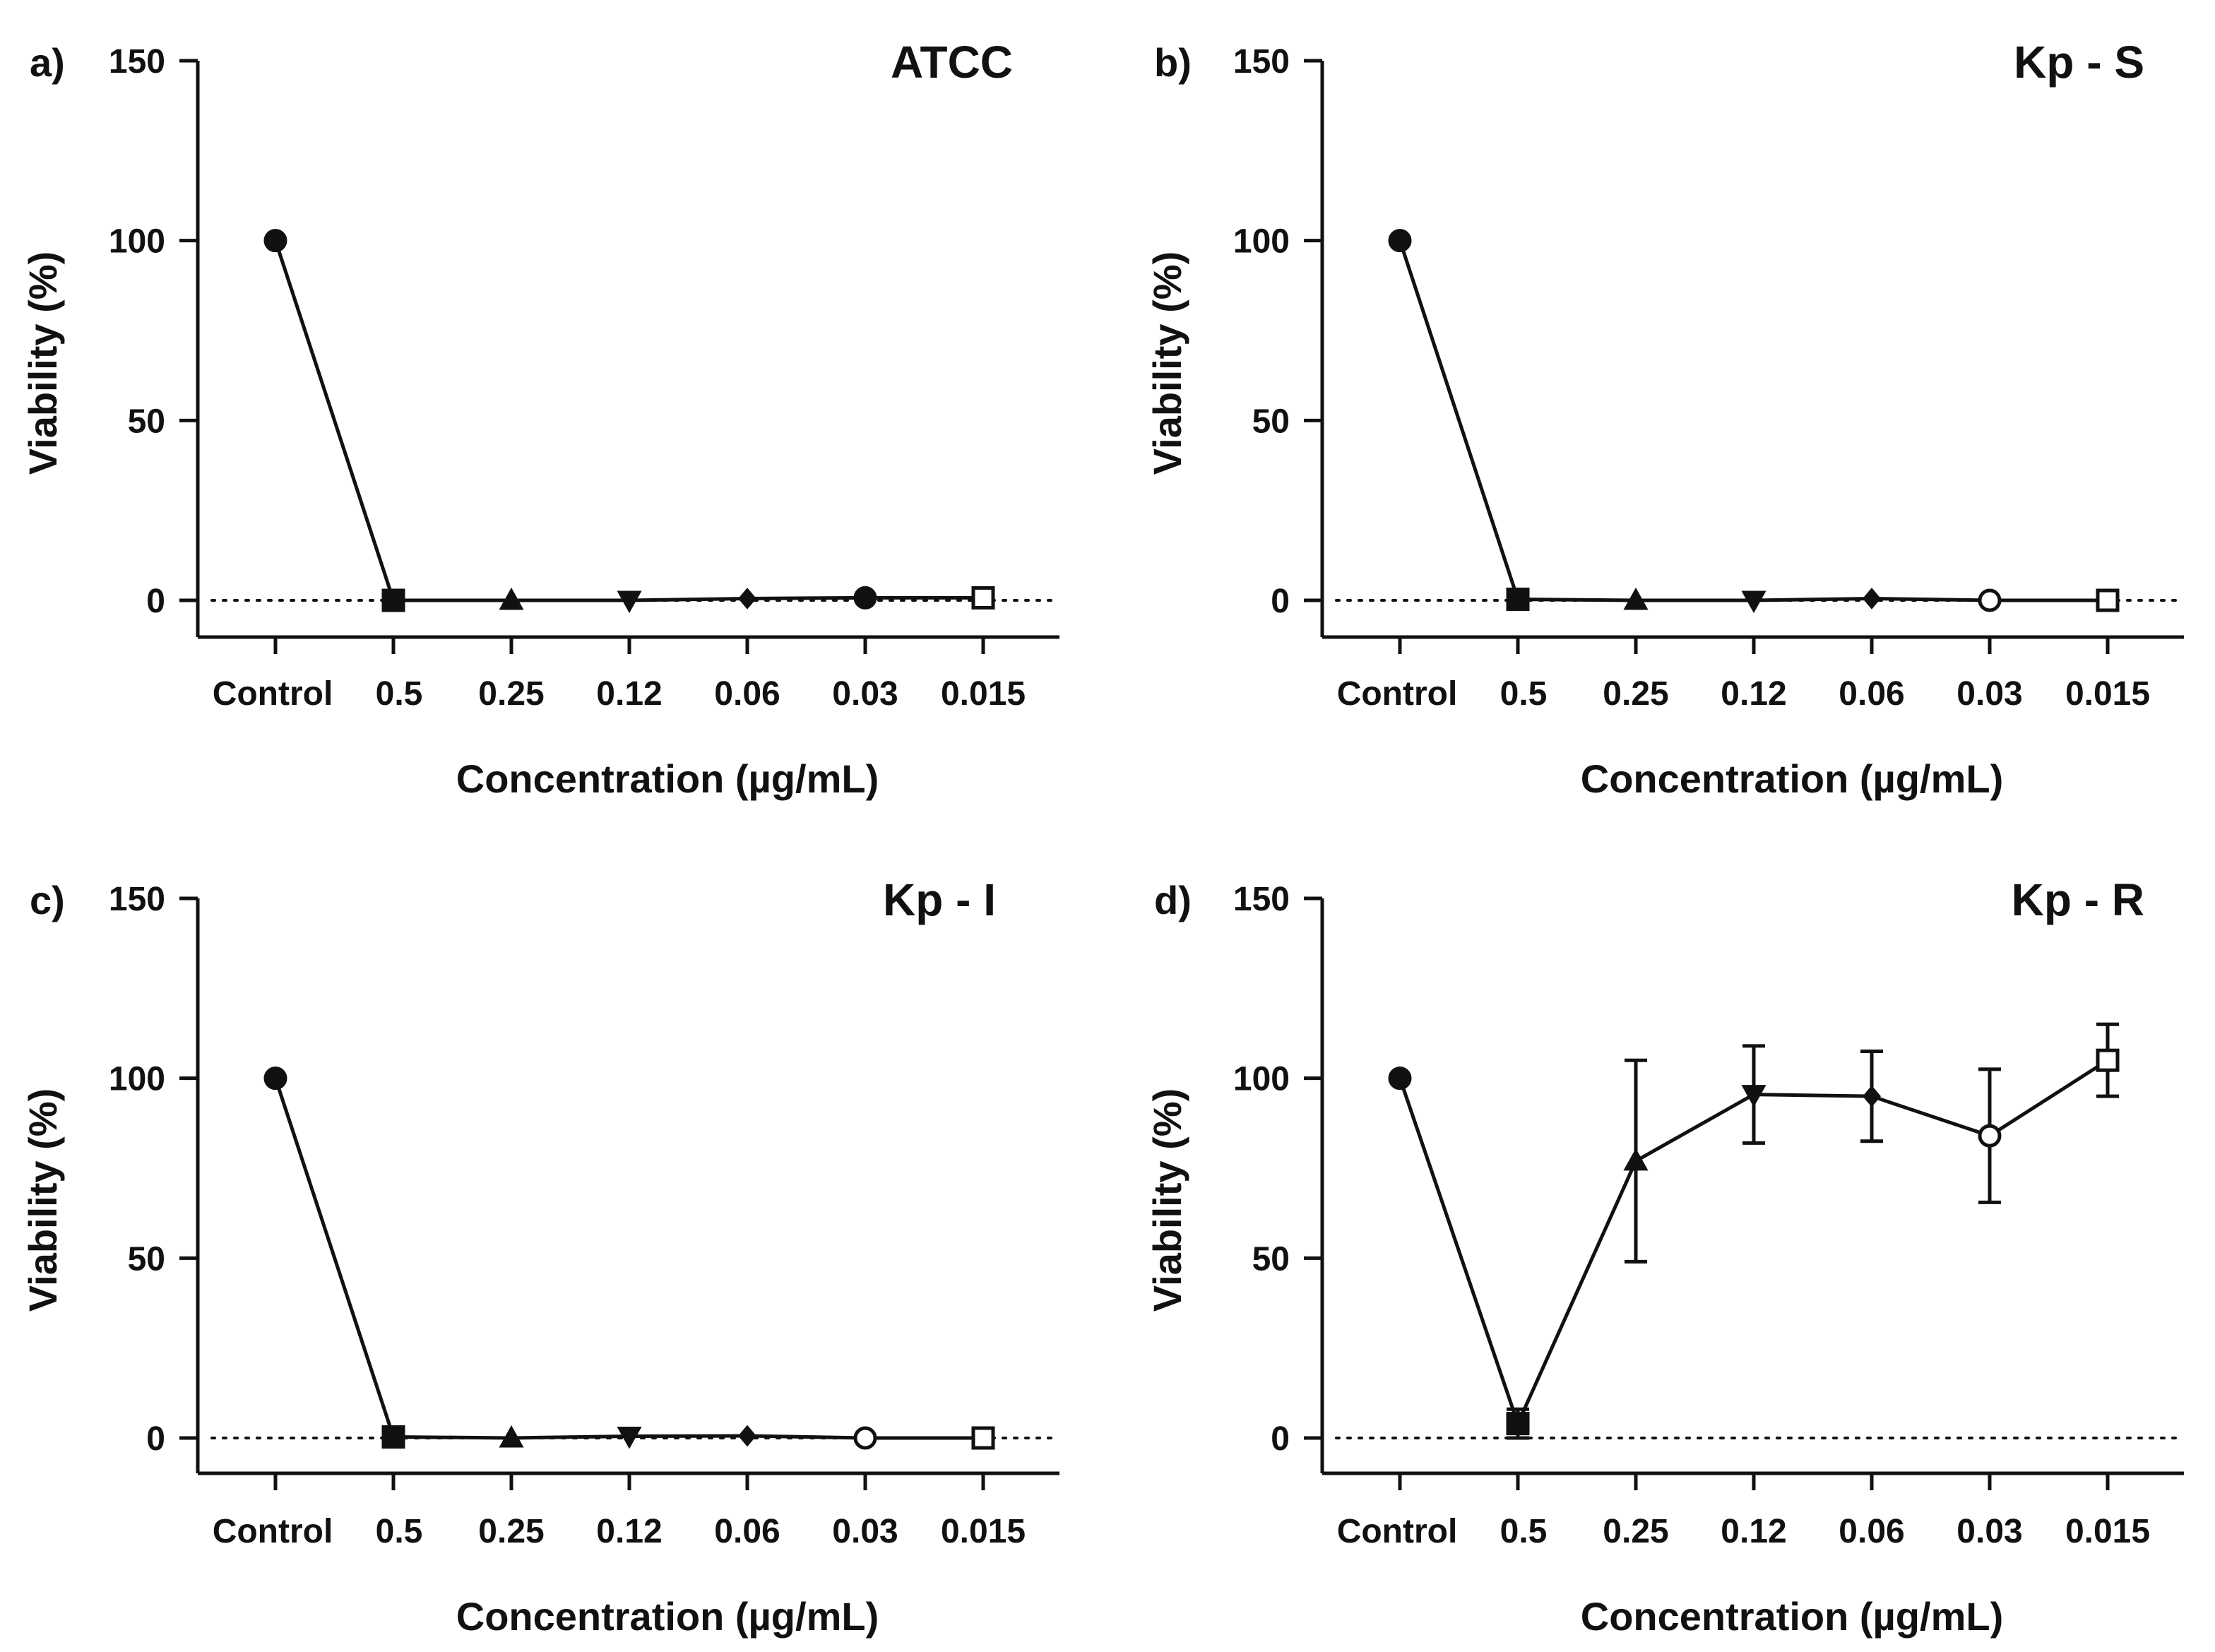 The image size is (2215, 1652). I want to click on chart-title: Kp - I, so click(939, 899).